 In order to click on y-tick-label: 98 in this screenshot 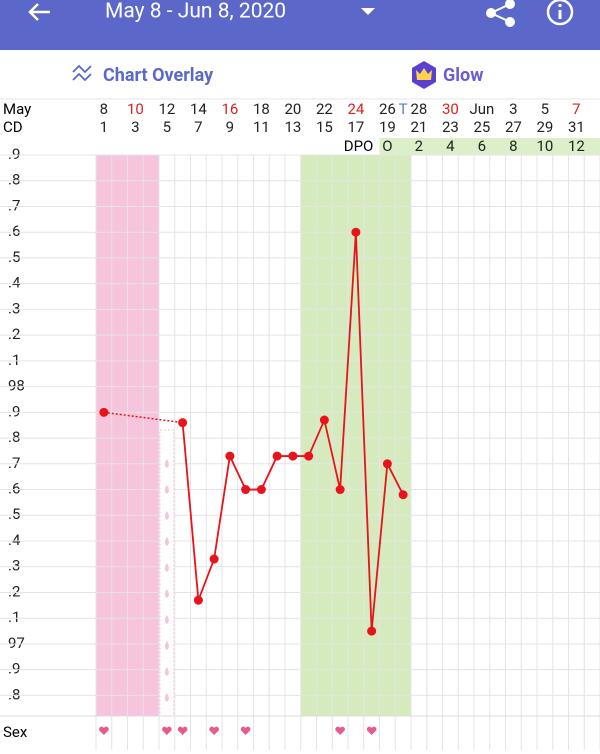, I will do `click(16, 386)`.